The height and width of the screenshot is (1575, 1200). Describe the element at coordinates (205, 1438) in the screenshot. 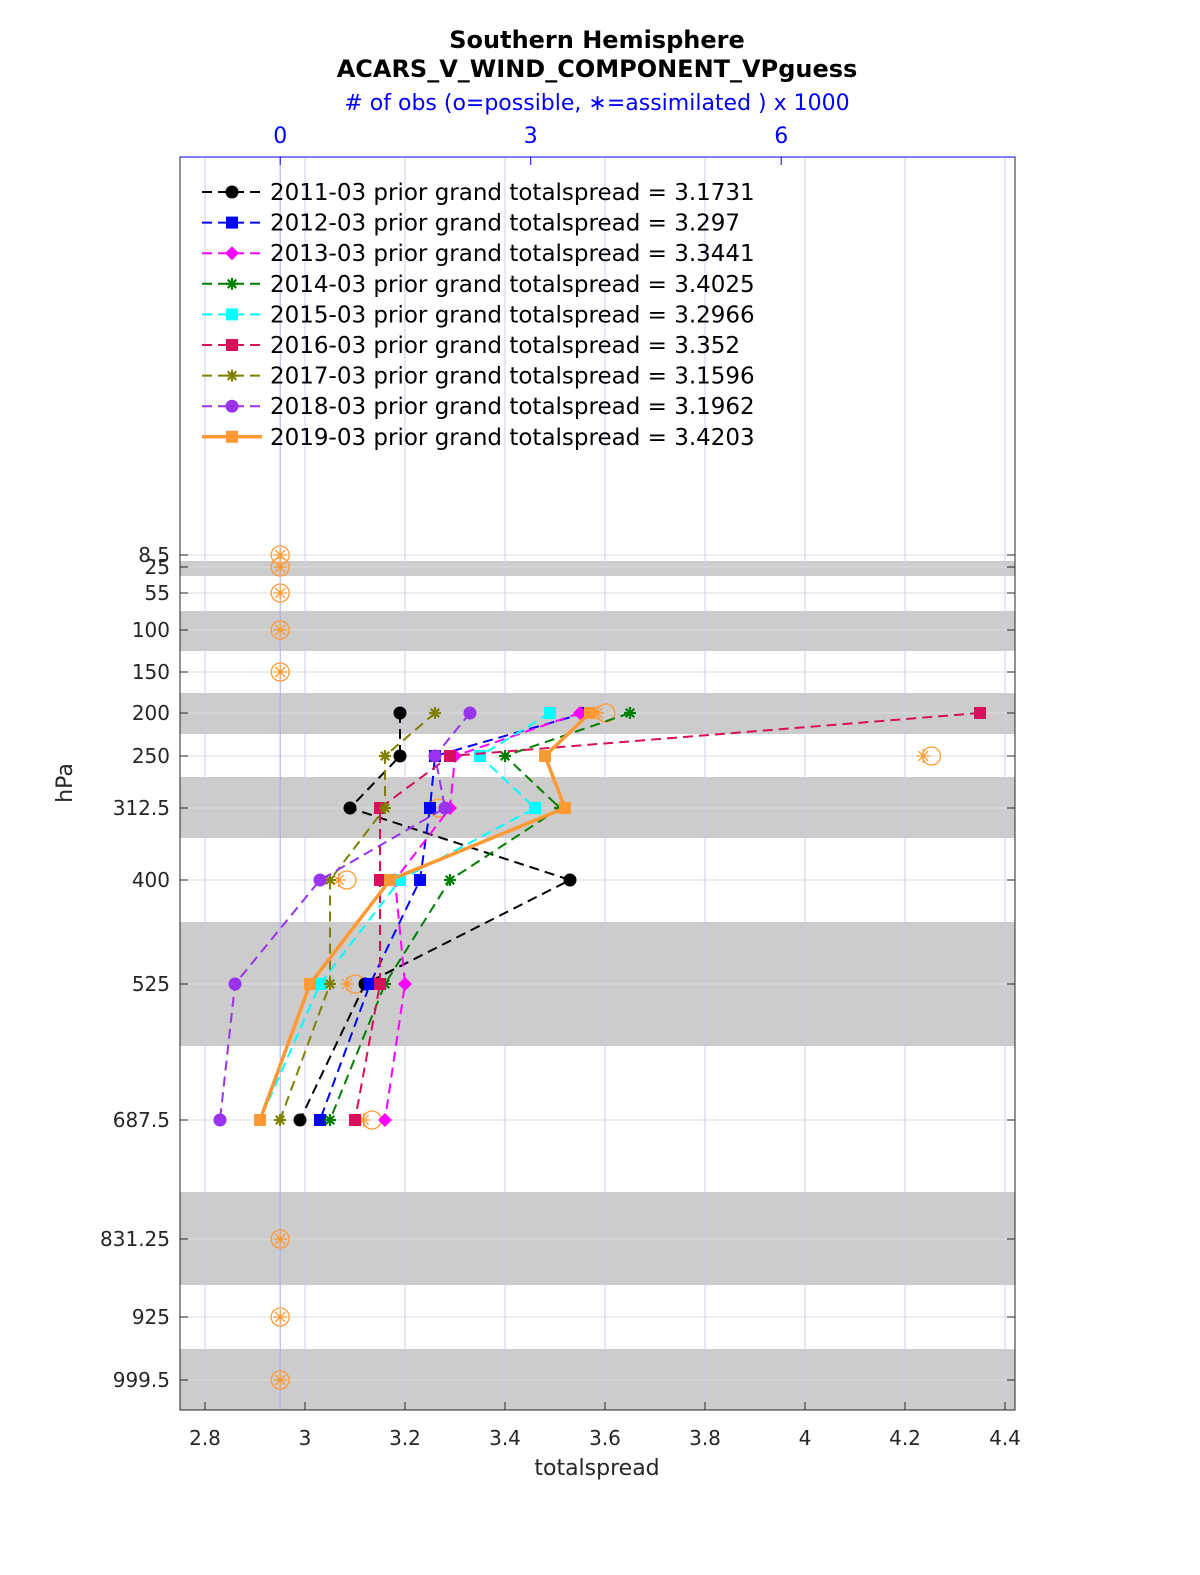

I see `x-tick-label: 2.8` at that location.